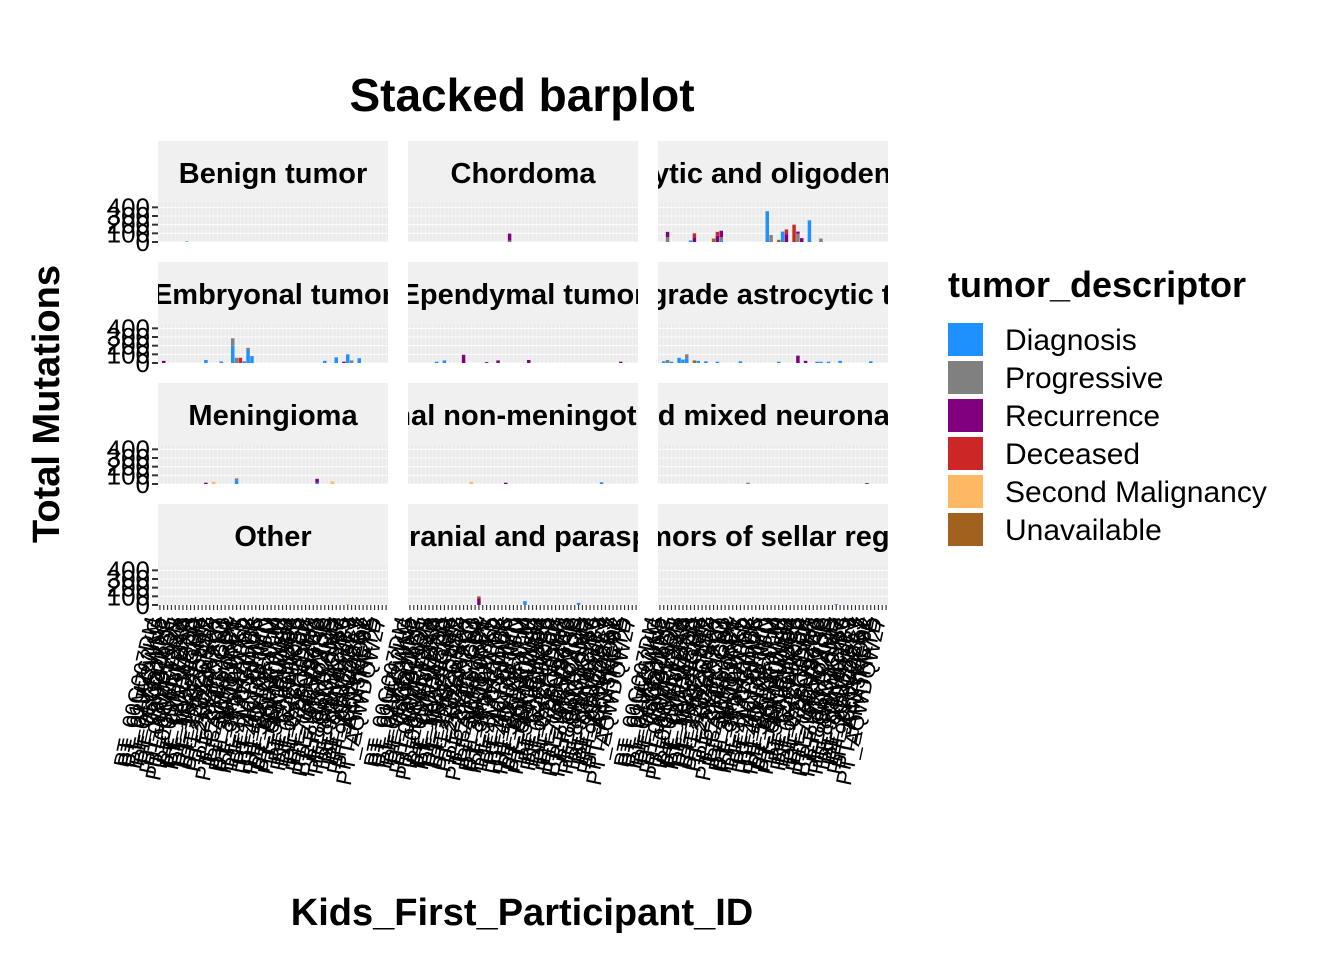 The image size is (1344, 960). Describe the element at coordinates (523, 192) in the screenshot. I see `facet-chordoma: Chordoma` at that location.